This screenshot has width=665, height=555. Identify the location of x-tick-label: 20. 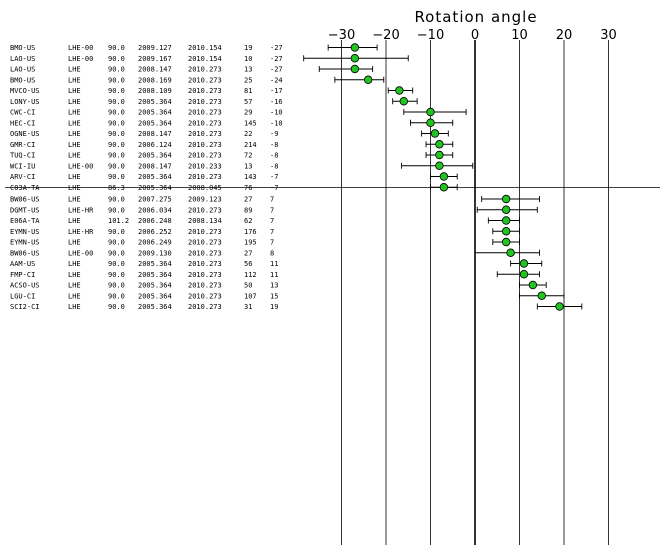
(564, 35).